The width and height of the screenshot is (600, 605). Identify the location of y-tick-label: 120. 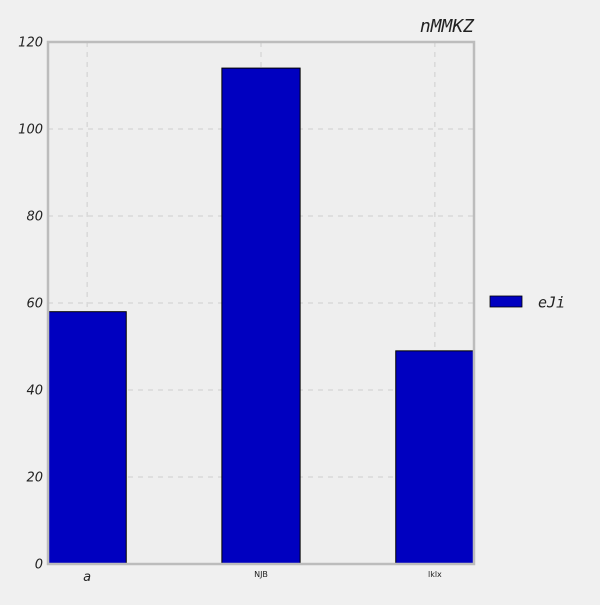
(30, 43).